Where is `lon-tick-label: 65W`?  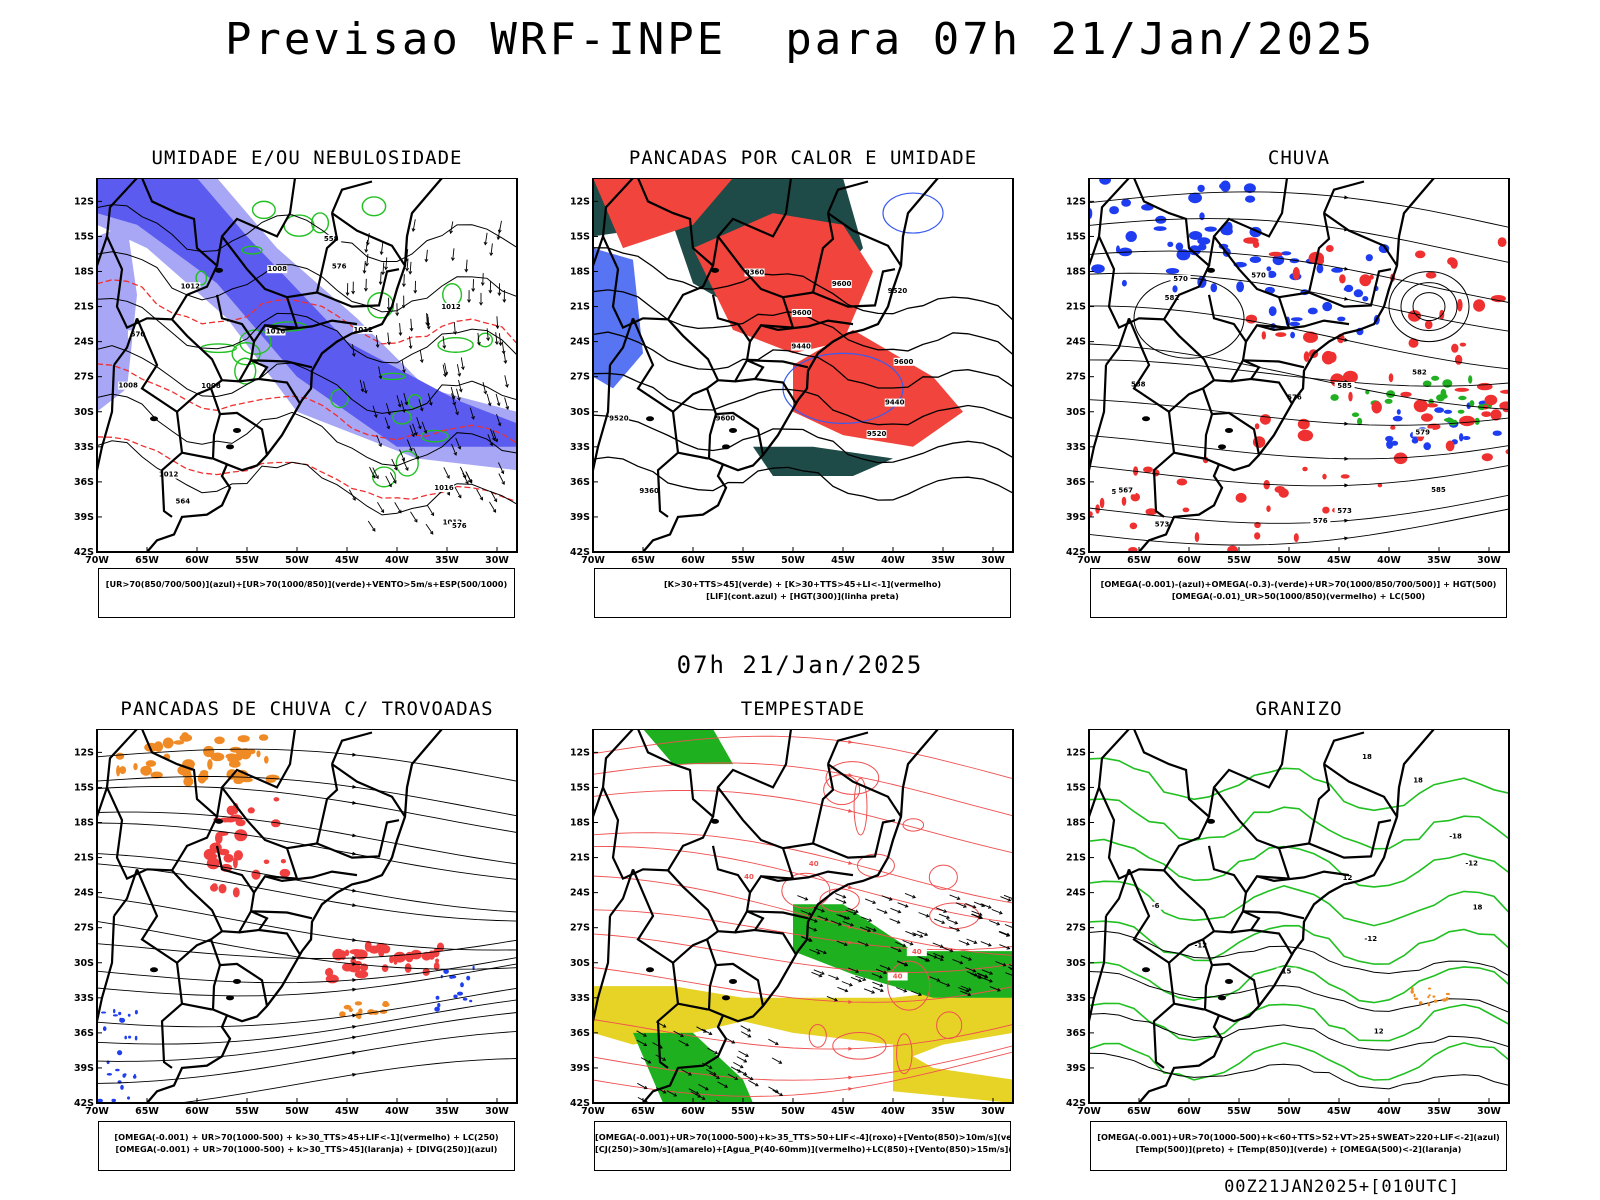 lon-tick-label: 65W is located at coordinates (147, 1111).